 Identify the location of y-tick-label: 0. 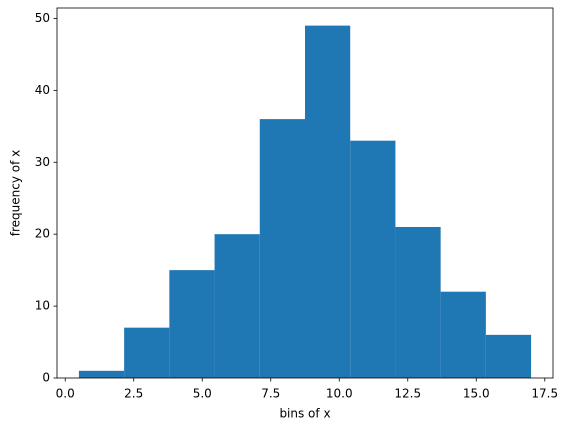
(46, 378).